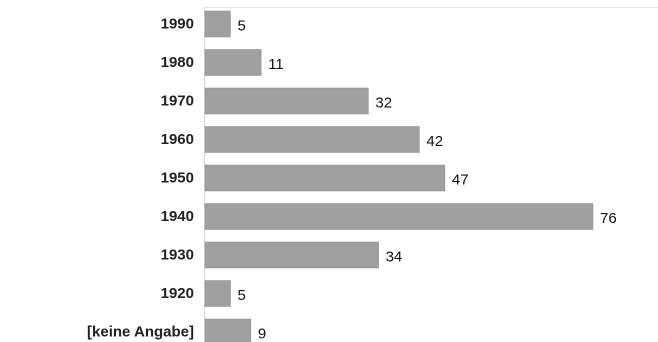 The height and width of the screenshot is (342, 658). Describe the element at coordinates (242, 26) in the screenshot. I see `value-label-0: 5` at that location.